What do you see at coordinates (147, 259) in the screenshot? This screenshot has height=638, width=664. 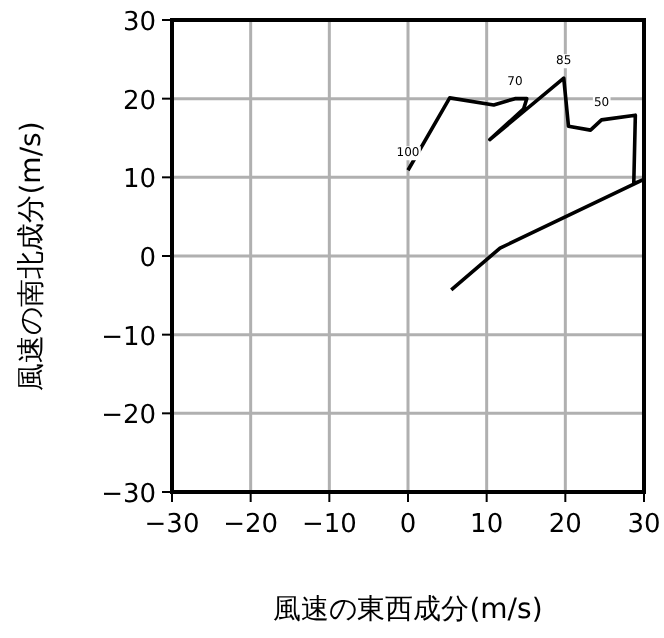 I see `y-tick-label: 0` at bounding box center [147, 259].